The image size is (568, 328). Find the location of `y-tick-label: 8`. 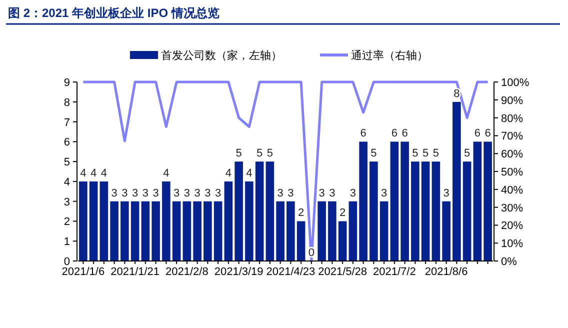

y-tick-label: 8 is located at coordinates (67, 102).